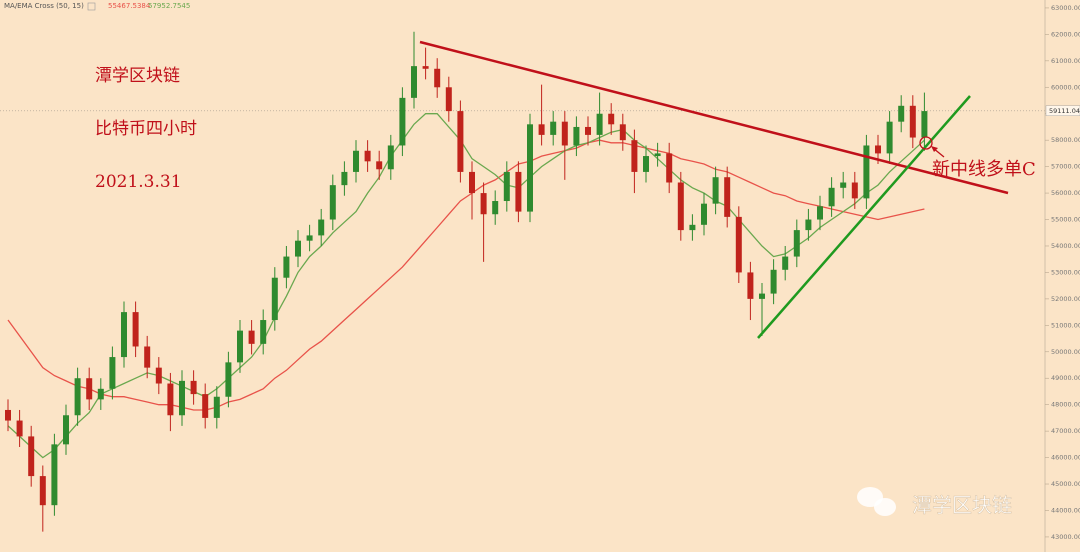 The image size is (1080, 552). Describe the element at coordinates (1065, 272) in the screenshot. I see `y-tick-label: 53000.00` at that location.